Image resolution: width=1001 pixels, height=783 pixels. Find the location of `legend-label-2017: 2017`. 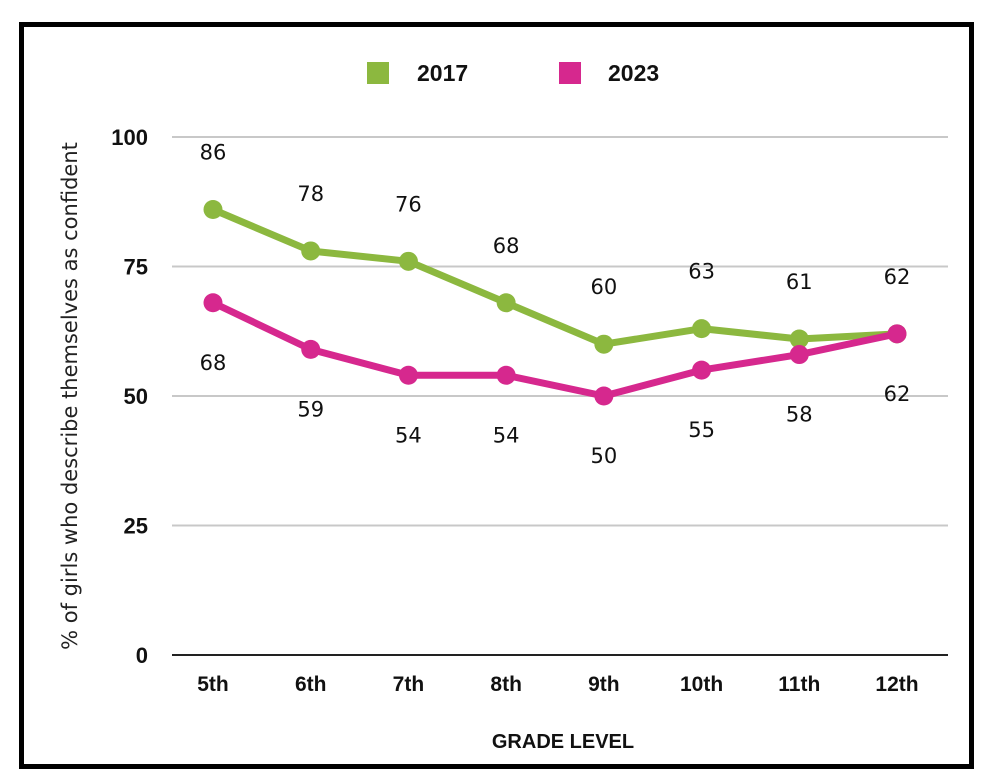

legend-label-2017: 2017 is located at coordinates (442, 73).